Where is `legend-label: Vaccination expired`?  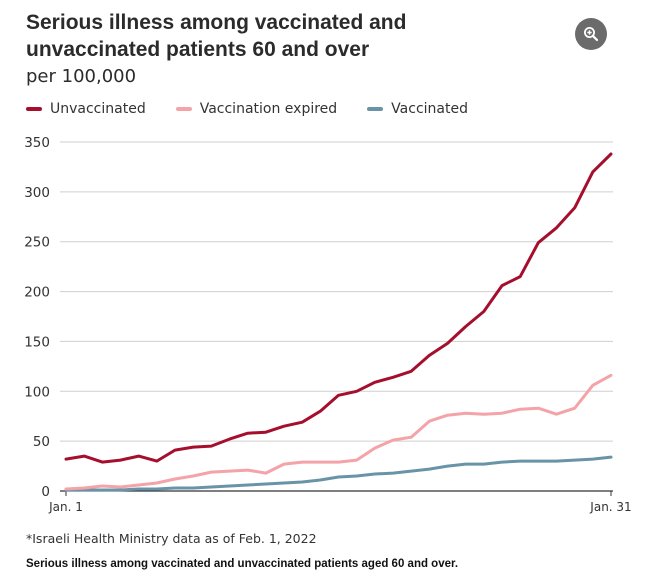
legend-label: Vaccination expired is located at coordinates (268, 109).